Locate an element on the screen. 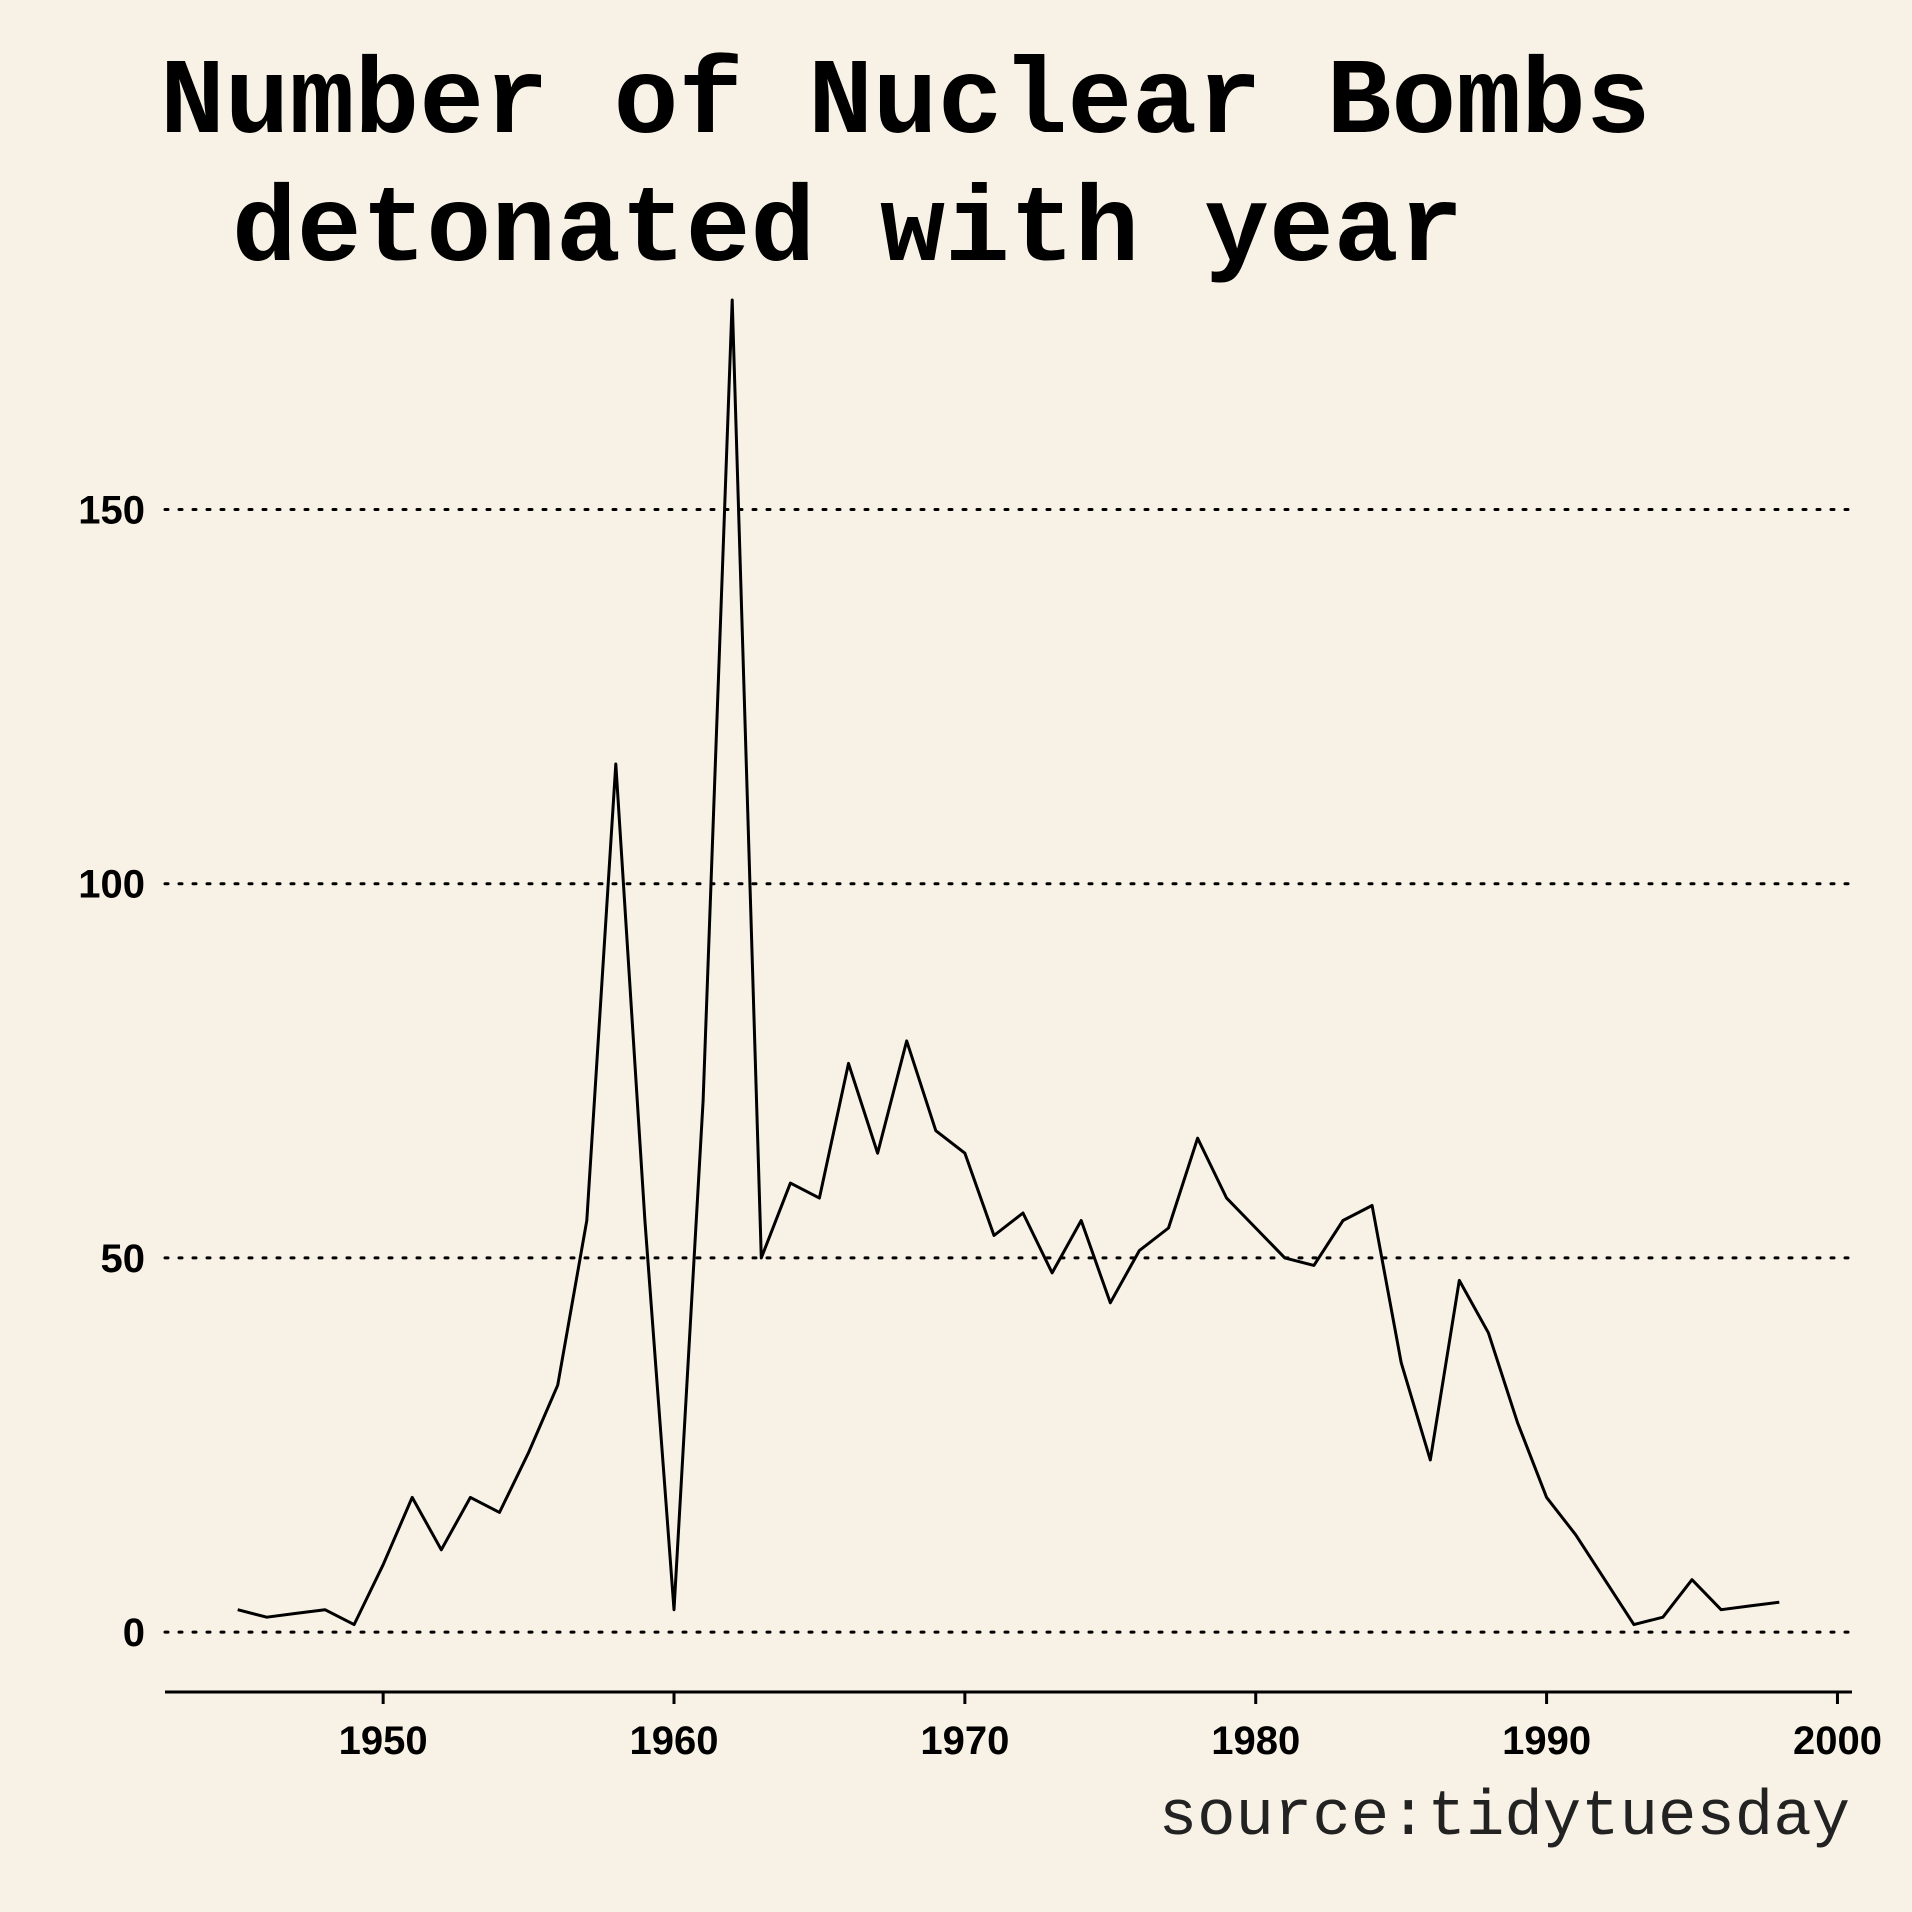  y-tick-label-0: 0 is located at coordinates (134, 1633).